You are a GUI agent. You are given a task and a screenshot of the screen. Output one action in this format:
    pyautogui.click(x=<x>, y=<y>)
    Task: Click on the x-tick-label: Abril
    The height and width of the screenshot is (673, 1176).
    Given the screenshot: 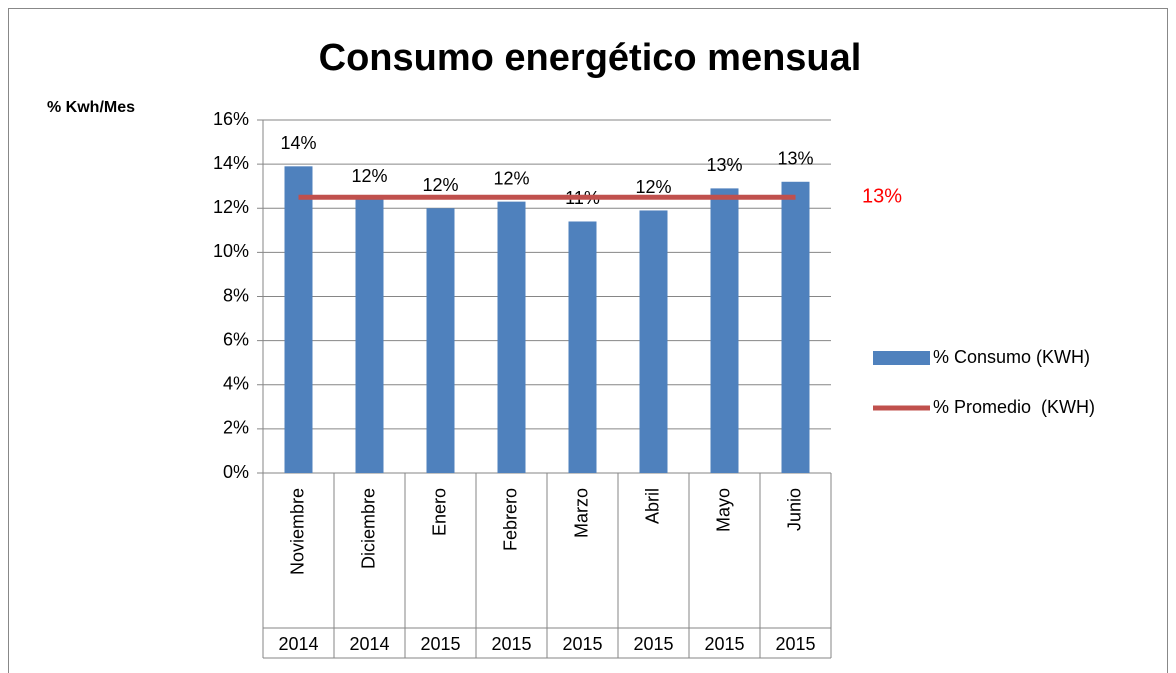 What is the action you would take?
    pyautogui.click(x=652, y=506)
    